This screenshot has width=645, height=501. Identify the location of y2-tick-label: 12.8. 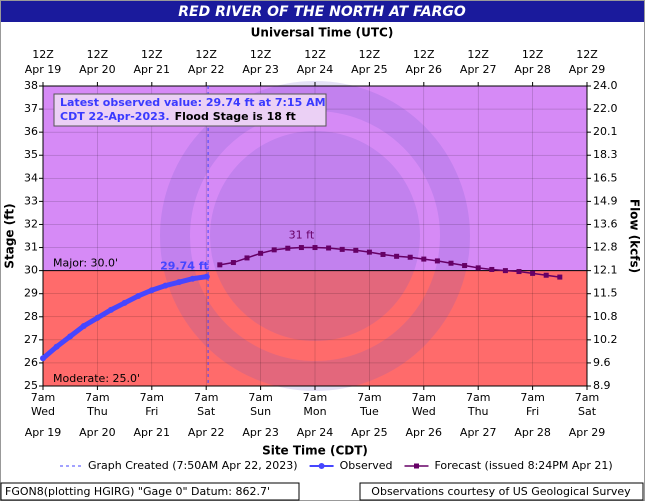
(605, 247).